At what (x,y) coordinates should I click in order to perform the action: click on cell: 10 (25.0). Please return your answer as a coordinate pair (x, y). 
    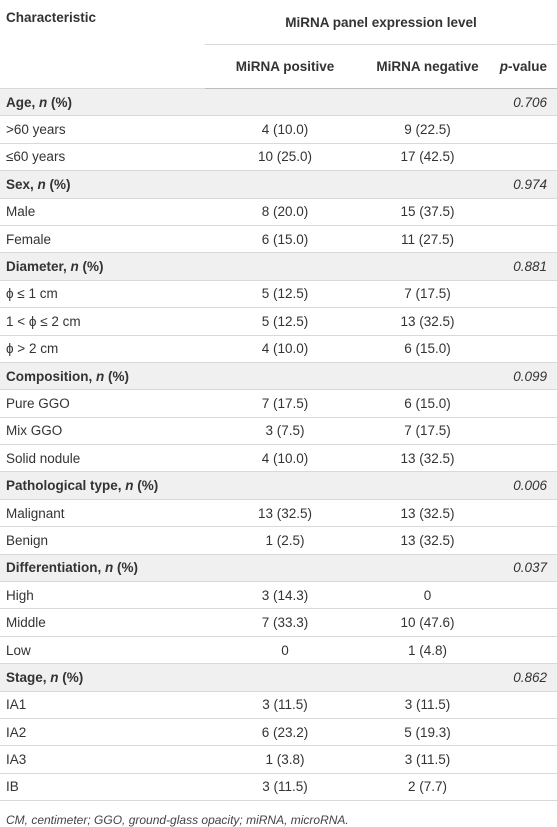
    Looking at the image, I should click on (285, 157).